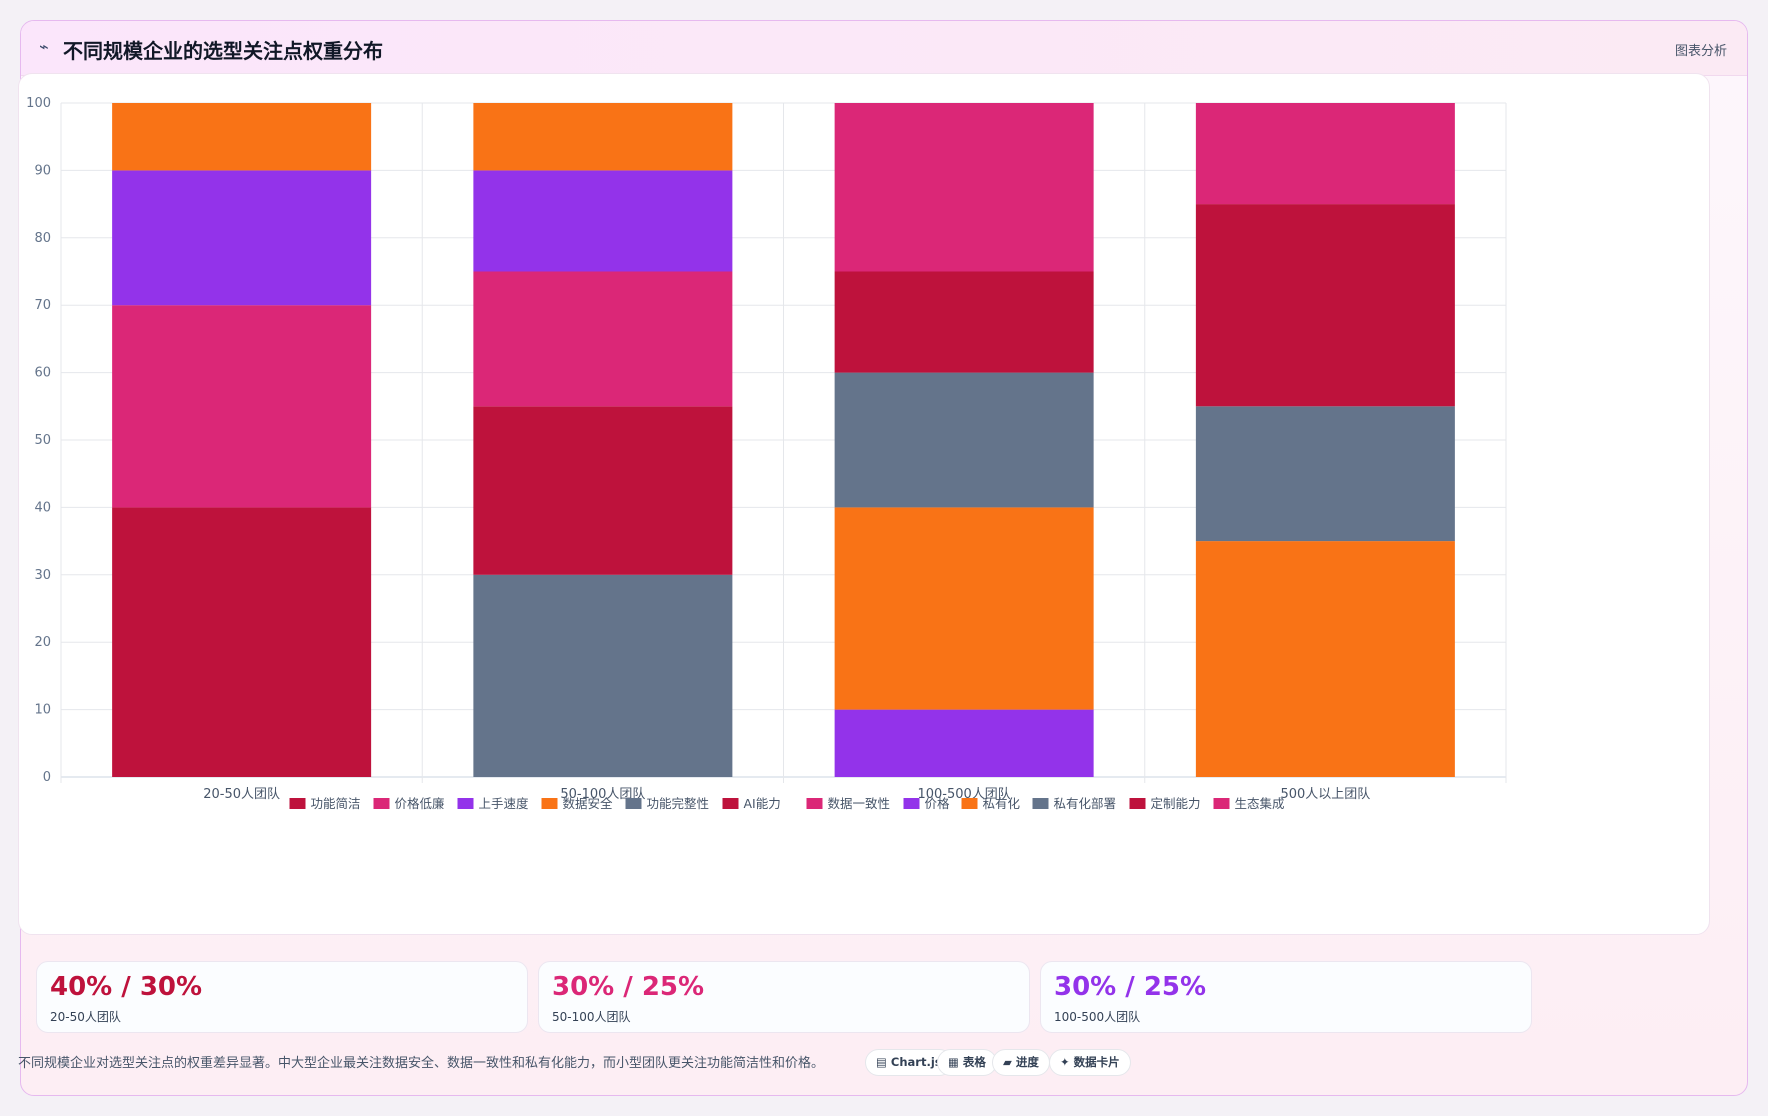 The image size is (1768, 1116). I want to click on progress-icon: ▰, so click(1007, 1062).